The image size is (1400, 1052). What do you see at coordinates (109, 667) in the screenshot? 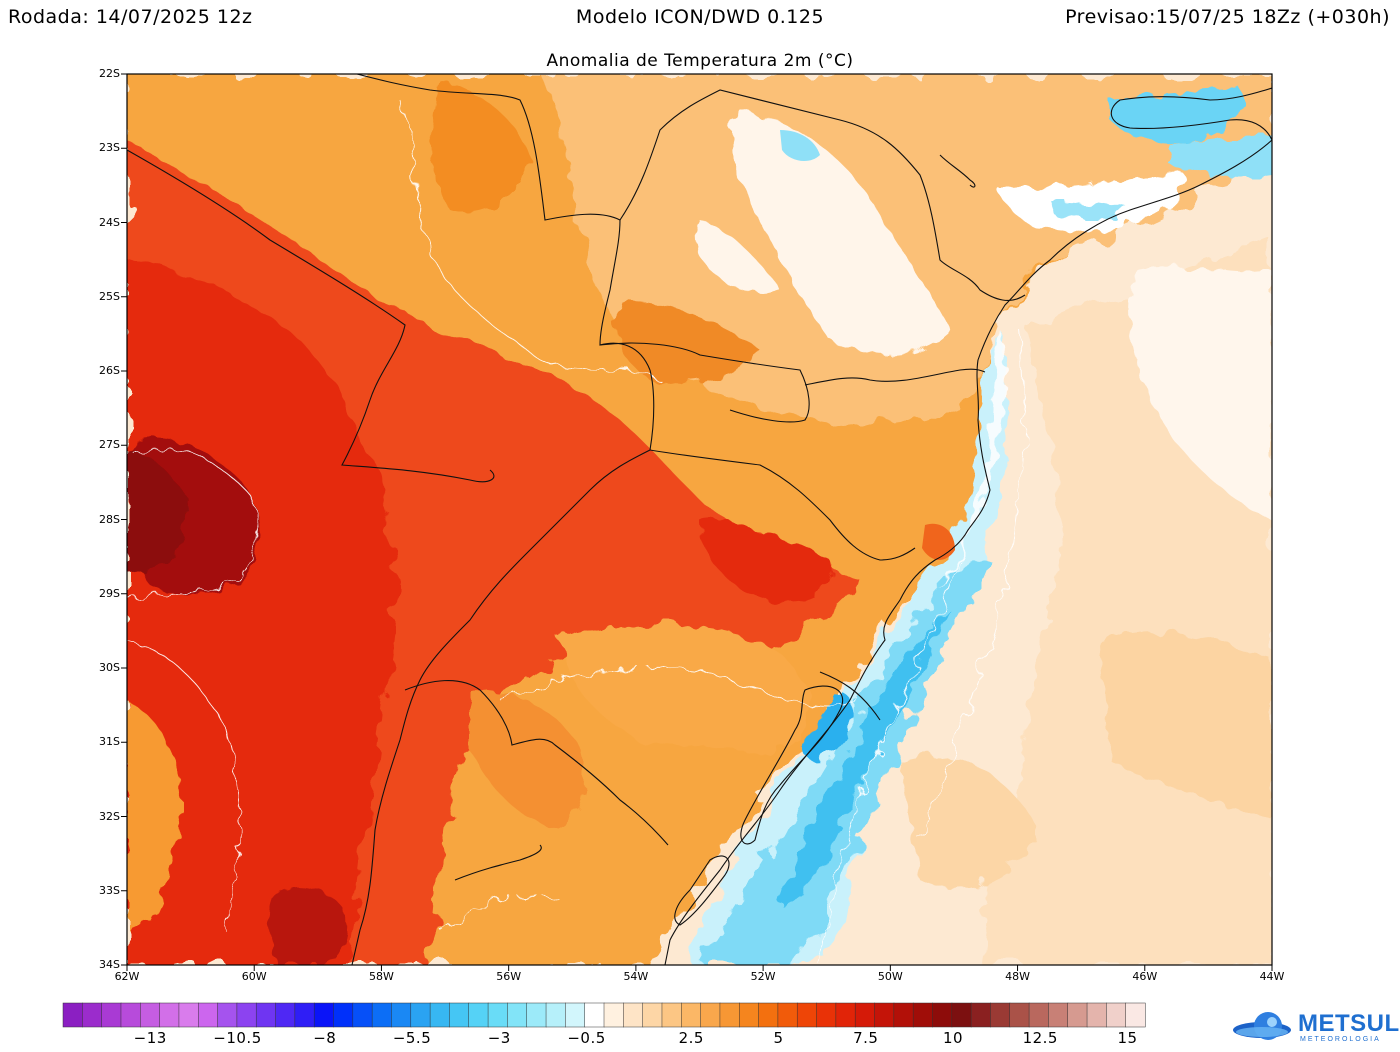
I see `latitude-label: 30S` at bounding box center [109, 667].